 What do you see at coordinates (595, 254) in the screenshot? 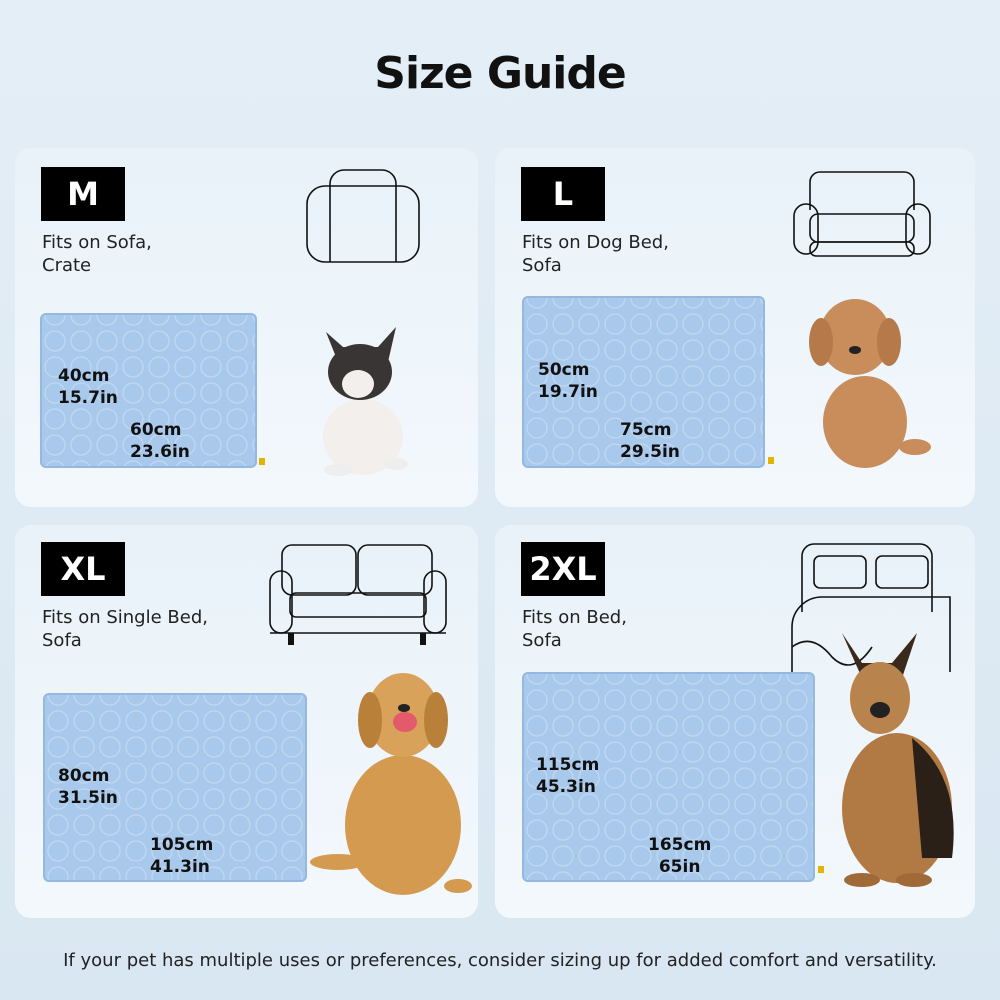
I see `fits-text: Fits on Dog Bed, Sofa` at bounding box center [595, 254].